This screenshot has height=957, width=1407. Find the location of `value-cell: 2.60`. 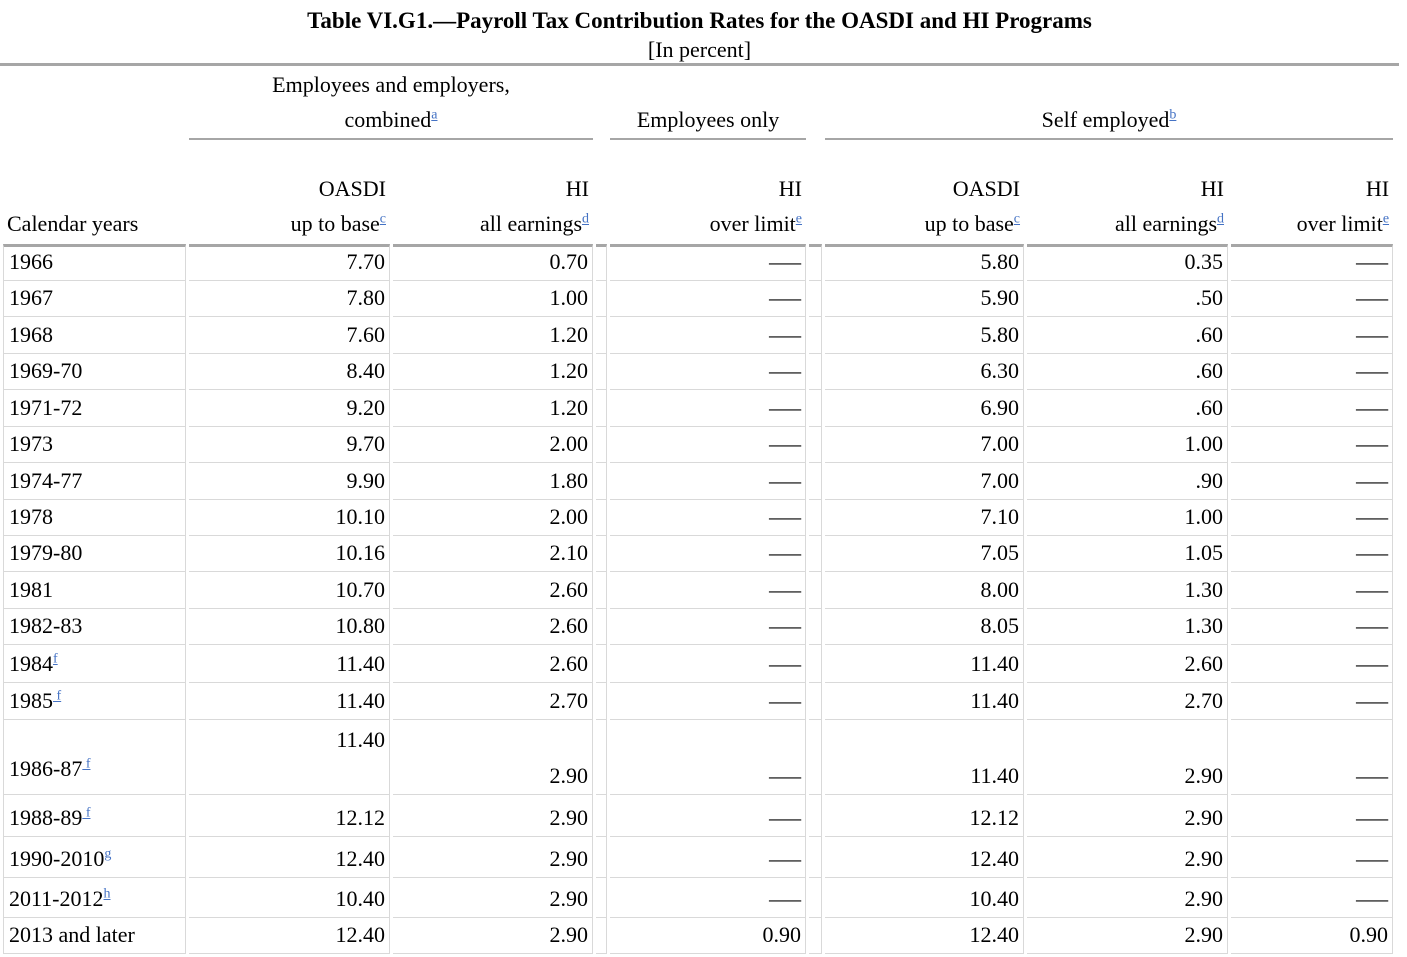

value-cell: 2.60 is located at coordinates (493, 627).